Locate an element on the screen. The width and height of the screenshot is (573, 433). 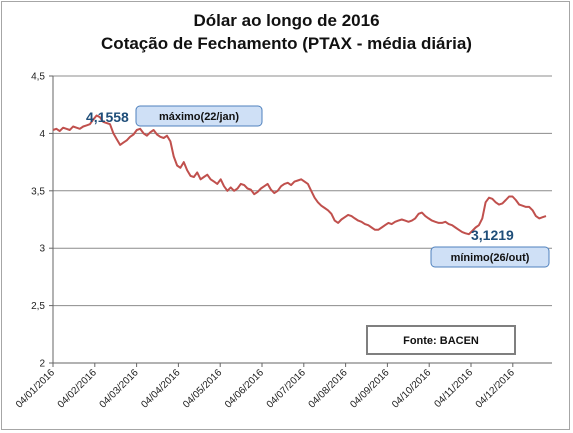
x-tick-label: 04/01/2016 is located at coordinates (35, 388).